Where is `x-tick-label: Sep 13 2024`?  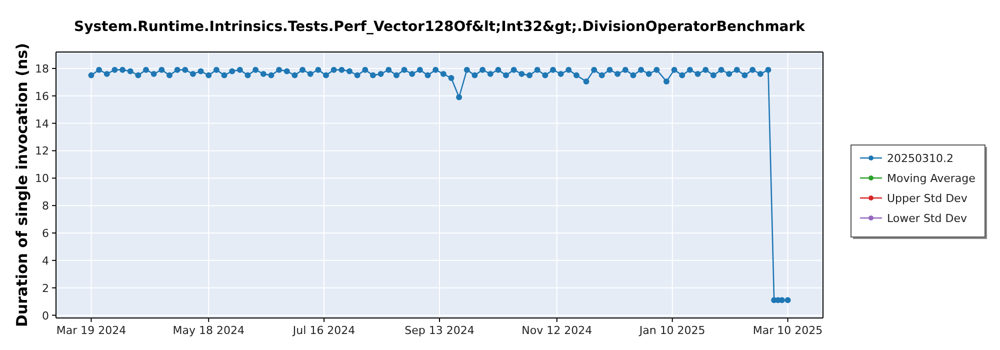
x-tick-label: Sep 13 2024 is located at coordinates (439, 330).